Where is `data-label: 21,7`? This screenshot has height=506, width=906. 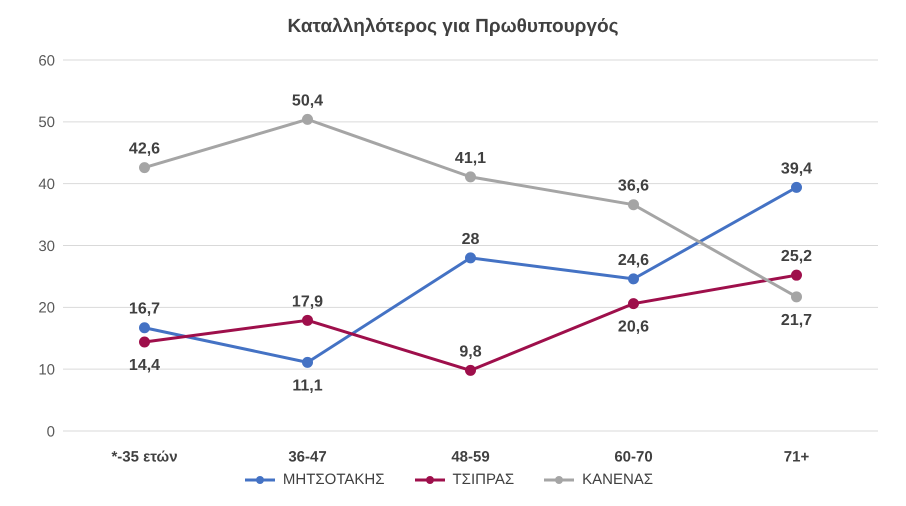 data-label: 21,7 is located at coordinates (796, 320).